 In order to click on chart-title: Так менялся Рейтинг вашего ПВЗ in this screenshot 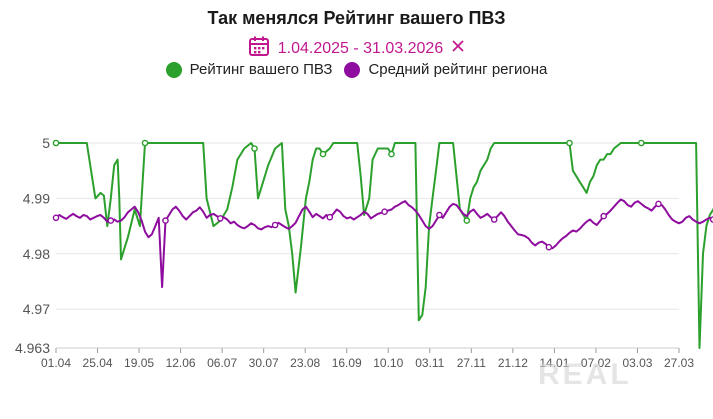, I will do `click(356, 18)`.